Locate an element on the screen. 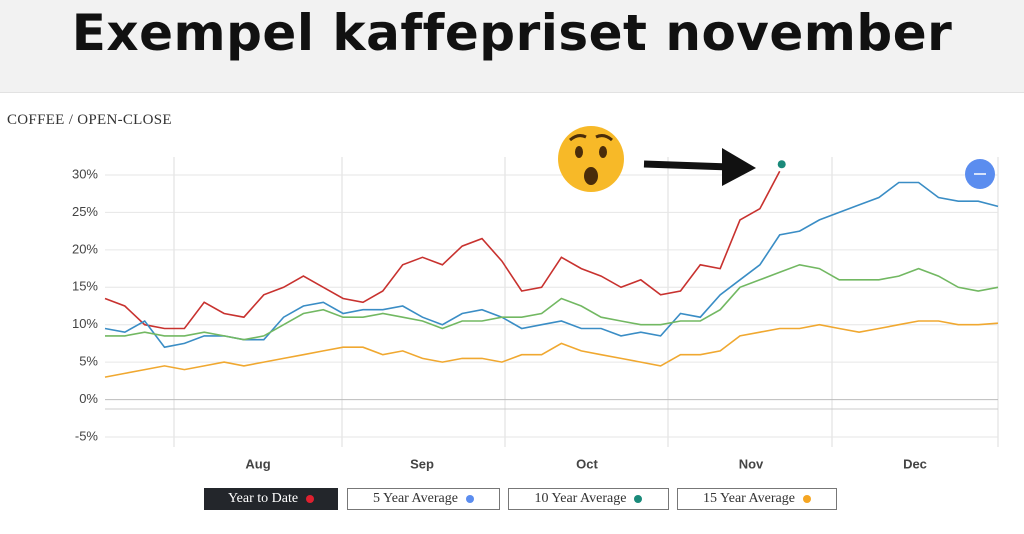 The image size is (1024, 534). y-tick-label: 30% is located at coordinates (85, 173).